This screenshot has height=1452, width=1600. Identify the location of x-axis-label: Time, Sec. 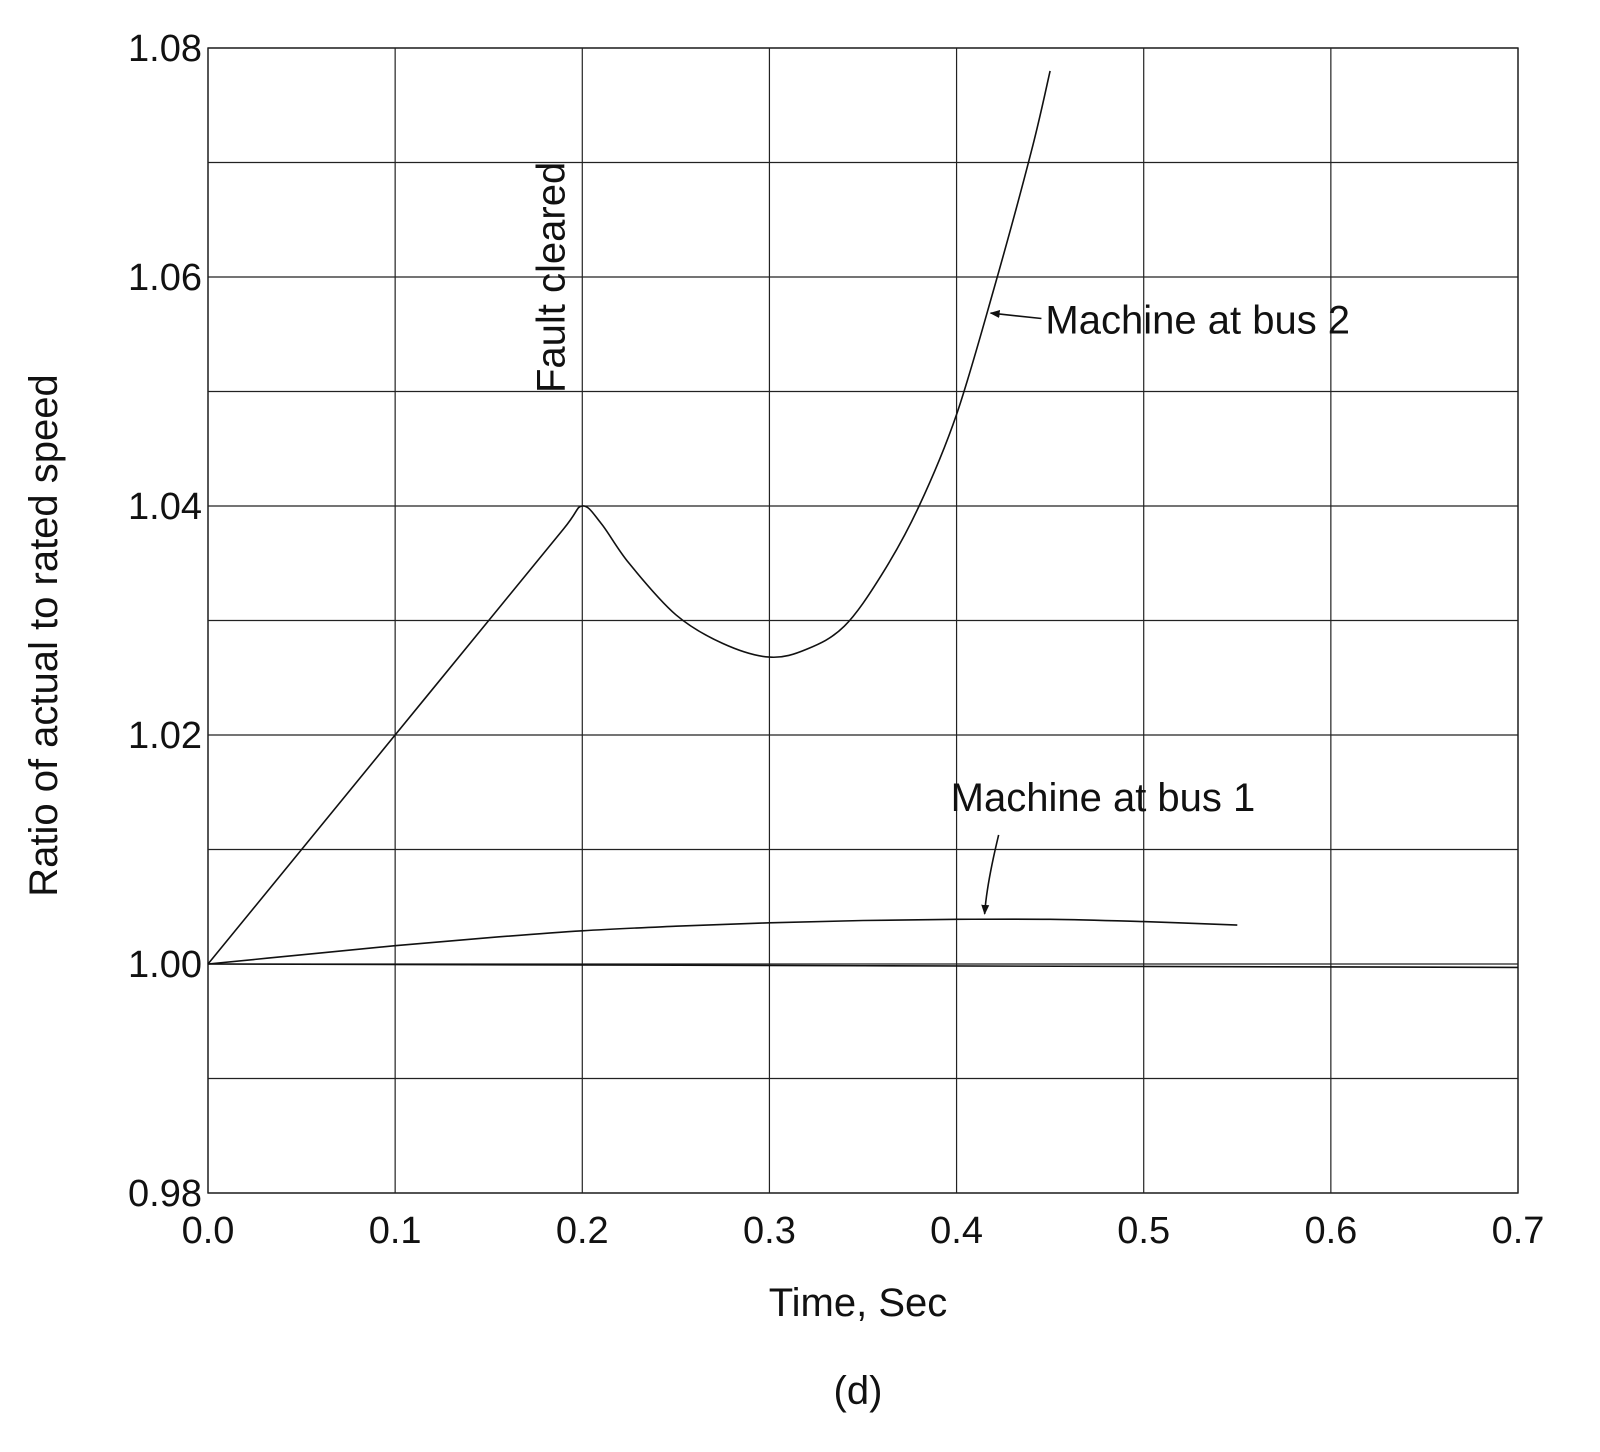
(858, 1303).